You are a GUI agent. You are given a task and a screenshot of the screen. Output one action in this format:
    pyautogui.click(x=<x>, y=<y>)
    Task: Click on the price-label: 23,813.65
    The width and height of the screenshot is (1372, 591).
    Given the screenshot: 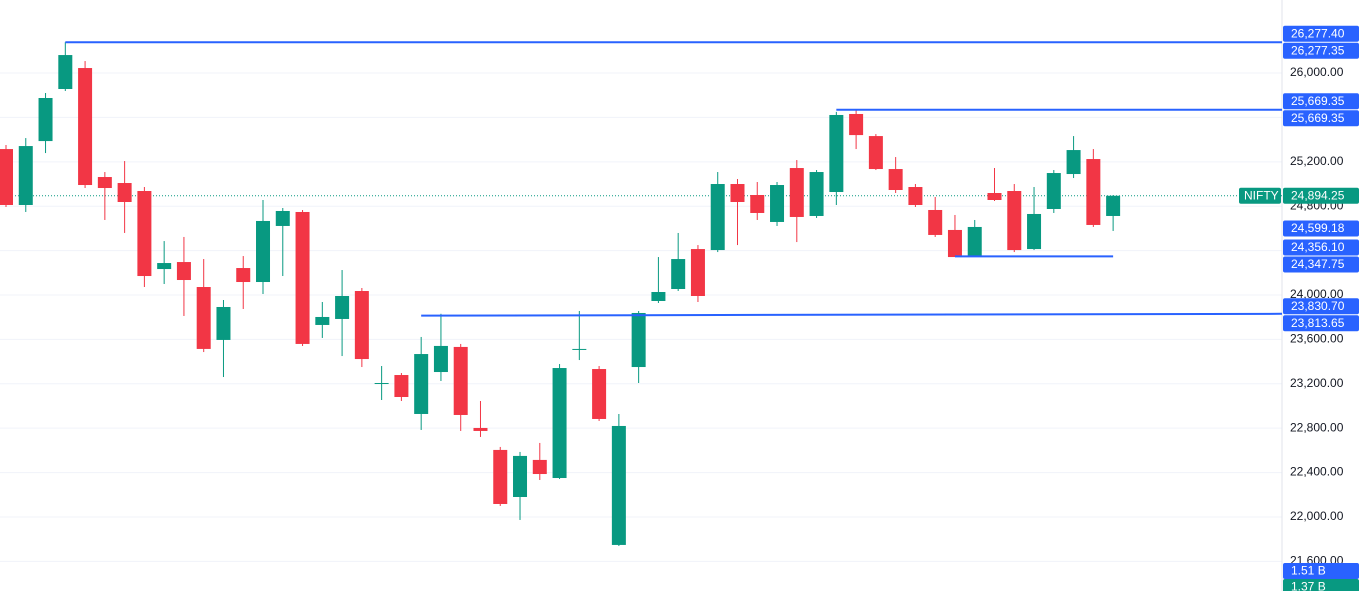 What is the action you would take?
    pyautogui.click(x=1321, y=323)
    